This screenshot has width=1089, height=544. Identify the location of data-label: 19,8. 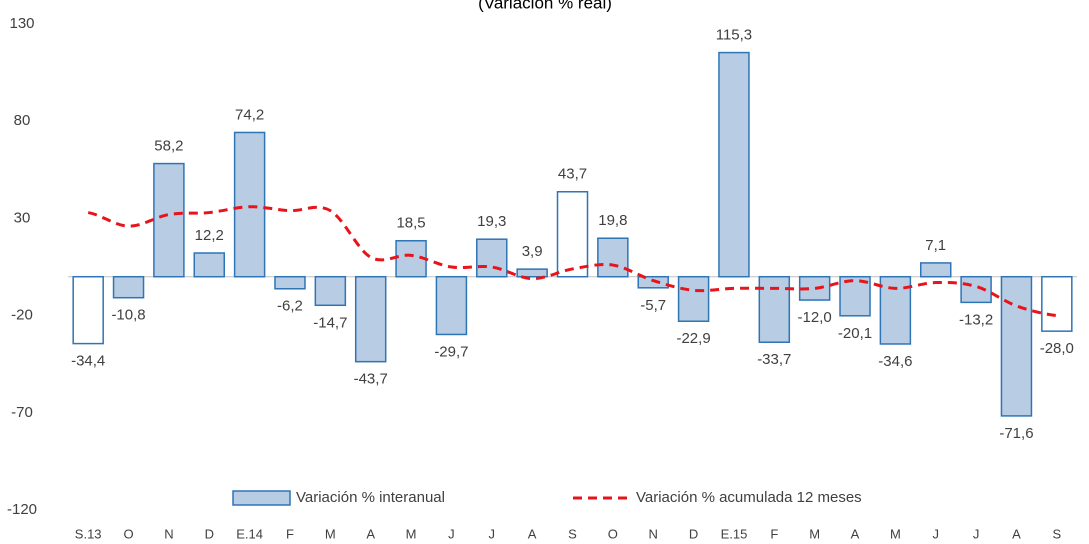
(612, 220).